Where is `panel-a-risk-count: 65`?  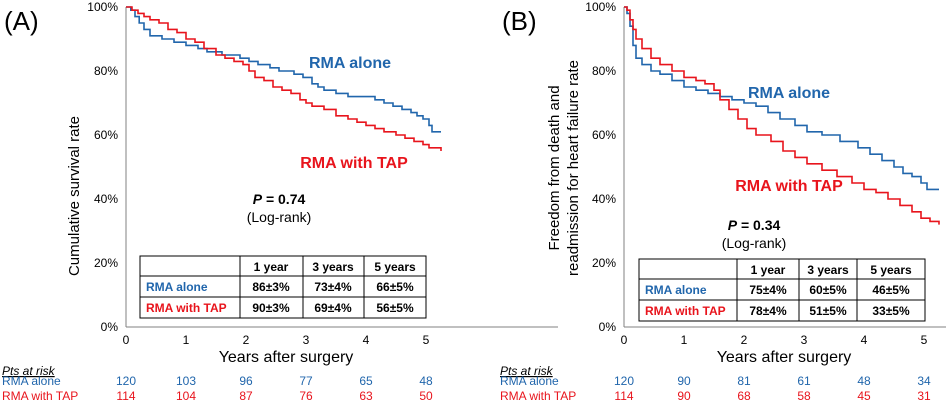
panel-a-risk-count: 65 is located at coordinates (366, 381).